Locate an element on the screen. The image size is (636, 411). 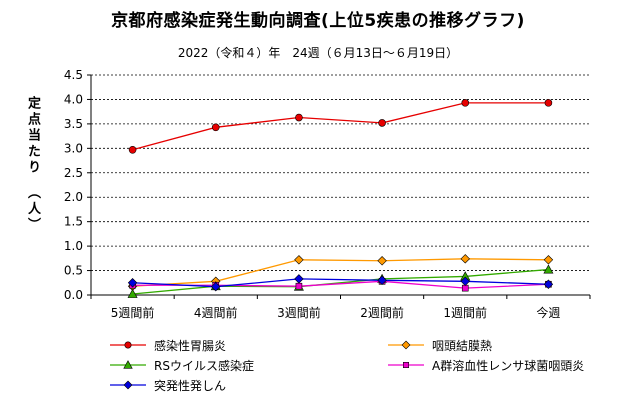
y-tick-label: 4.5 is located at coordinates (73, 75).